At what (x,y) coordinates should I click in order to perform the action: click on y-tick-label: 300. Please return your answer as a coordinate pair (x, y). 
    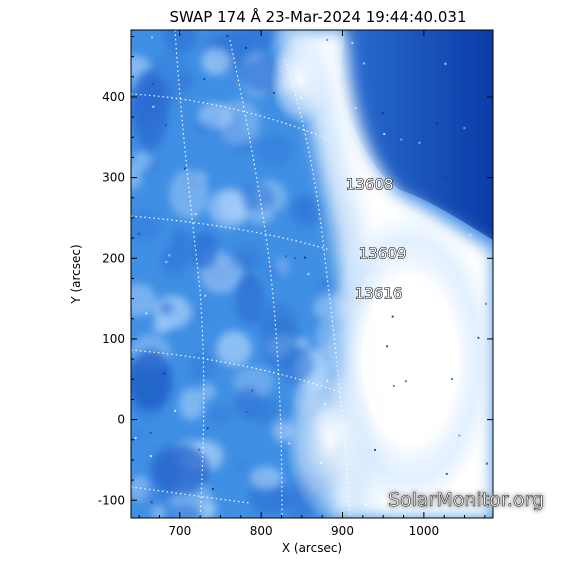
    Looking at the image, I should click on (113, 178).